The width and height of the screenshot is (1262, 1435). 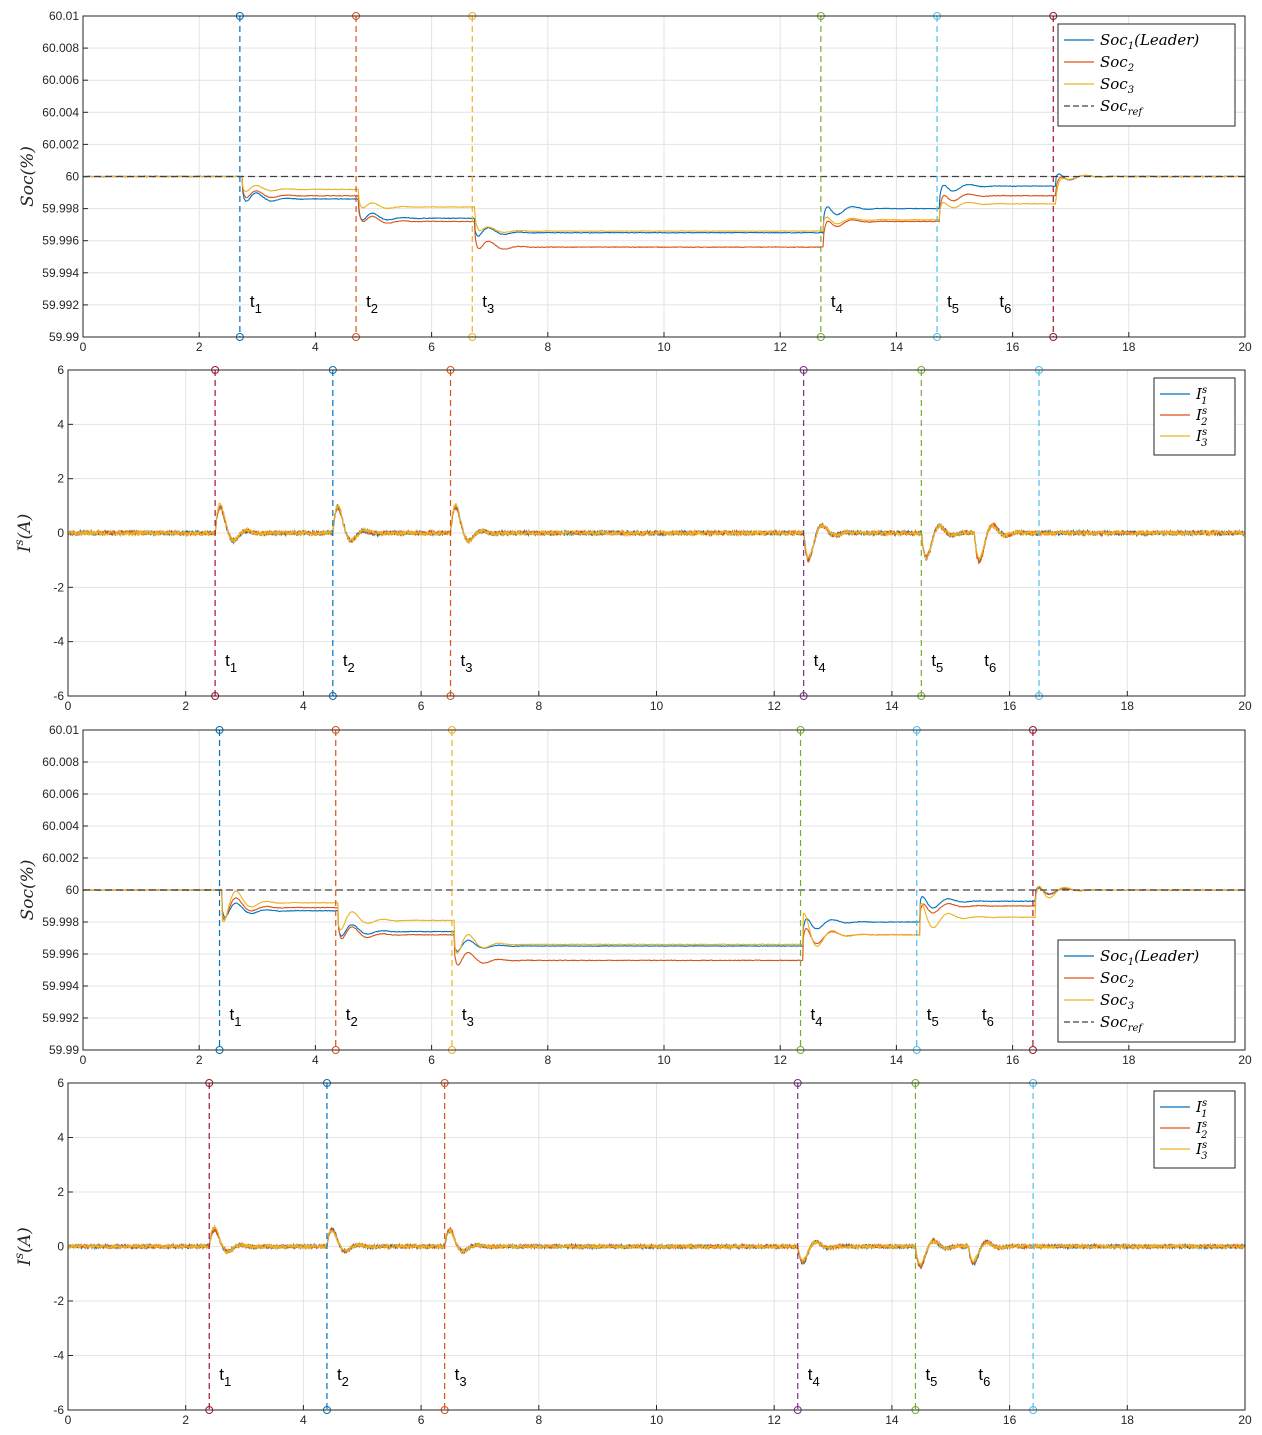 I want to click on y-tick-label: -2, so click(x=58, y=1301).